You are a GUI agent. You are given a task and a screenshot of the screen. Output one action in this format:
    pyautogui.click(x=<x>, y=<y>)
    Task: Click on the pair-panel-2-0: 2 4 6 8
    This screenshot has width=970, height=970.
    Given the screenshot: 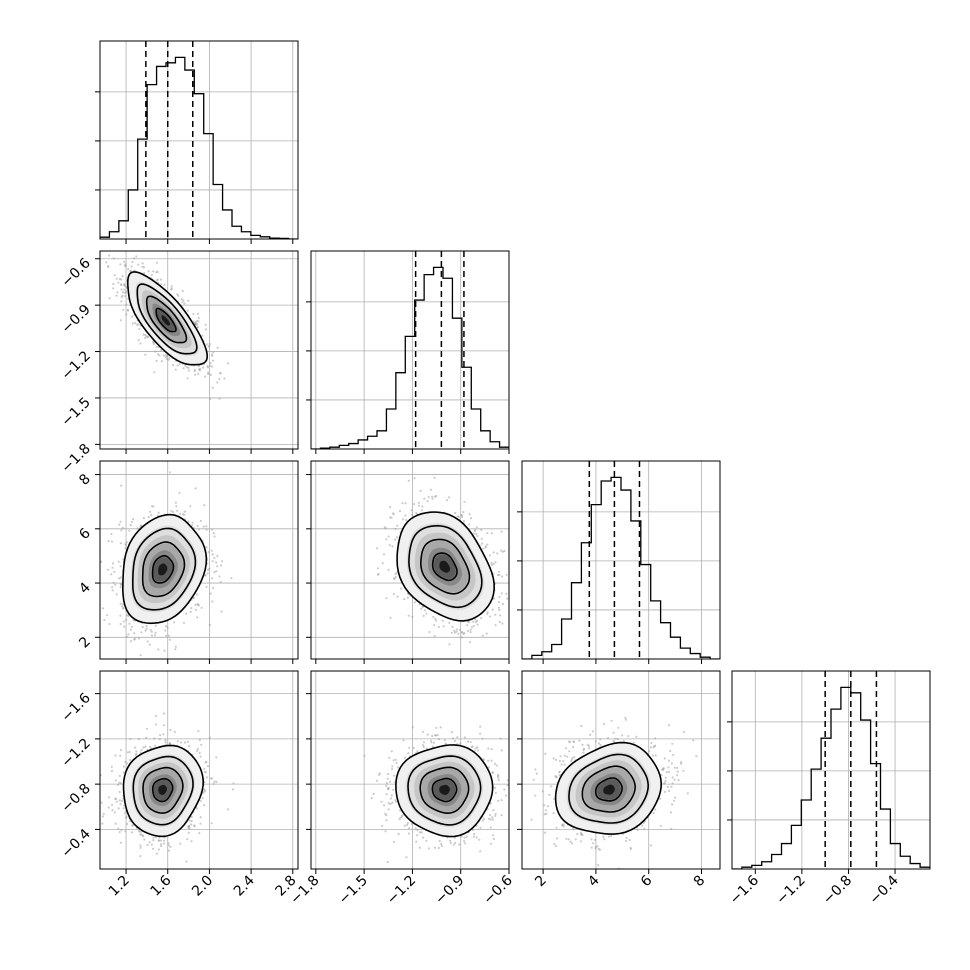 What is the action you would take?
    pyautogui.click(x=187, y=562)
    